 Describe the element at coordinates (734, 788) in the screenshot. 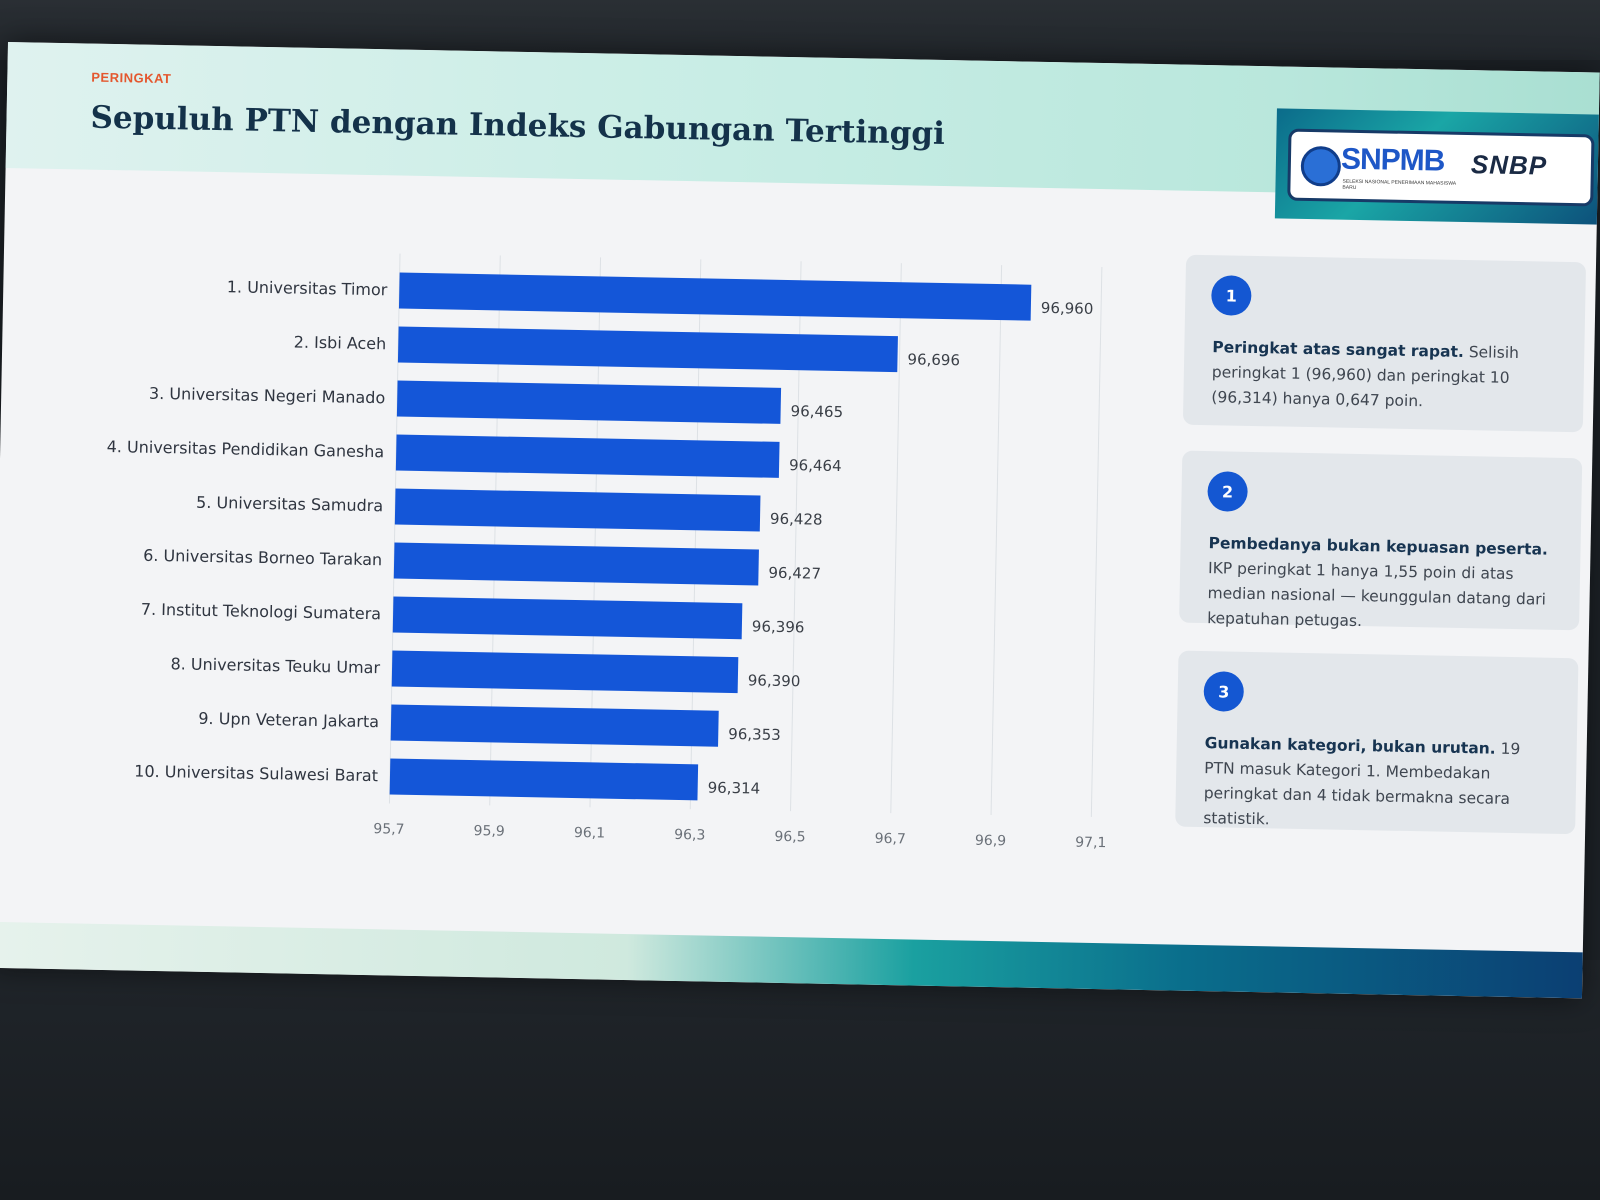

I see `data-label: 96,314` at that location.